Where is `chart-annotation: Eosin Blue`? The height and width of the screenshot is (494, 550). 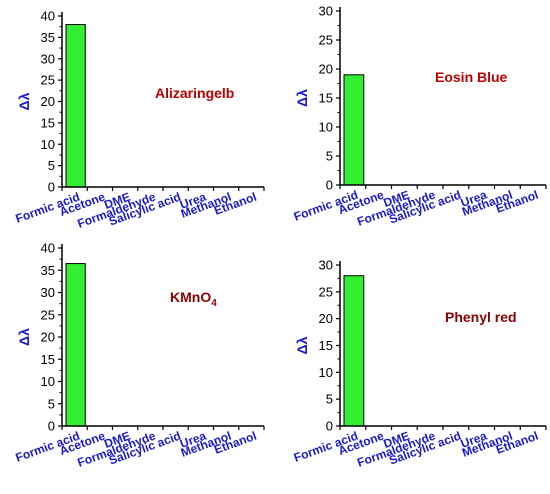
chart-annotation: Eosin Blue is located at coordinates (471, 77).